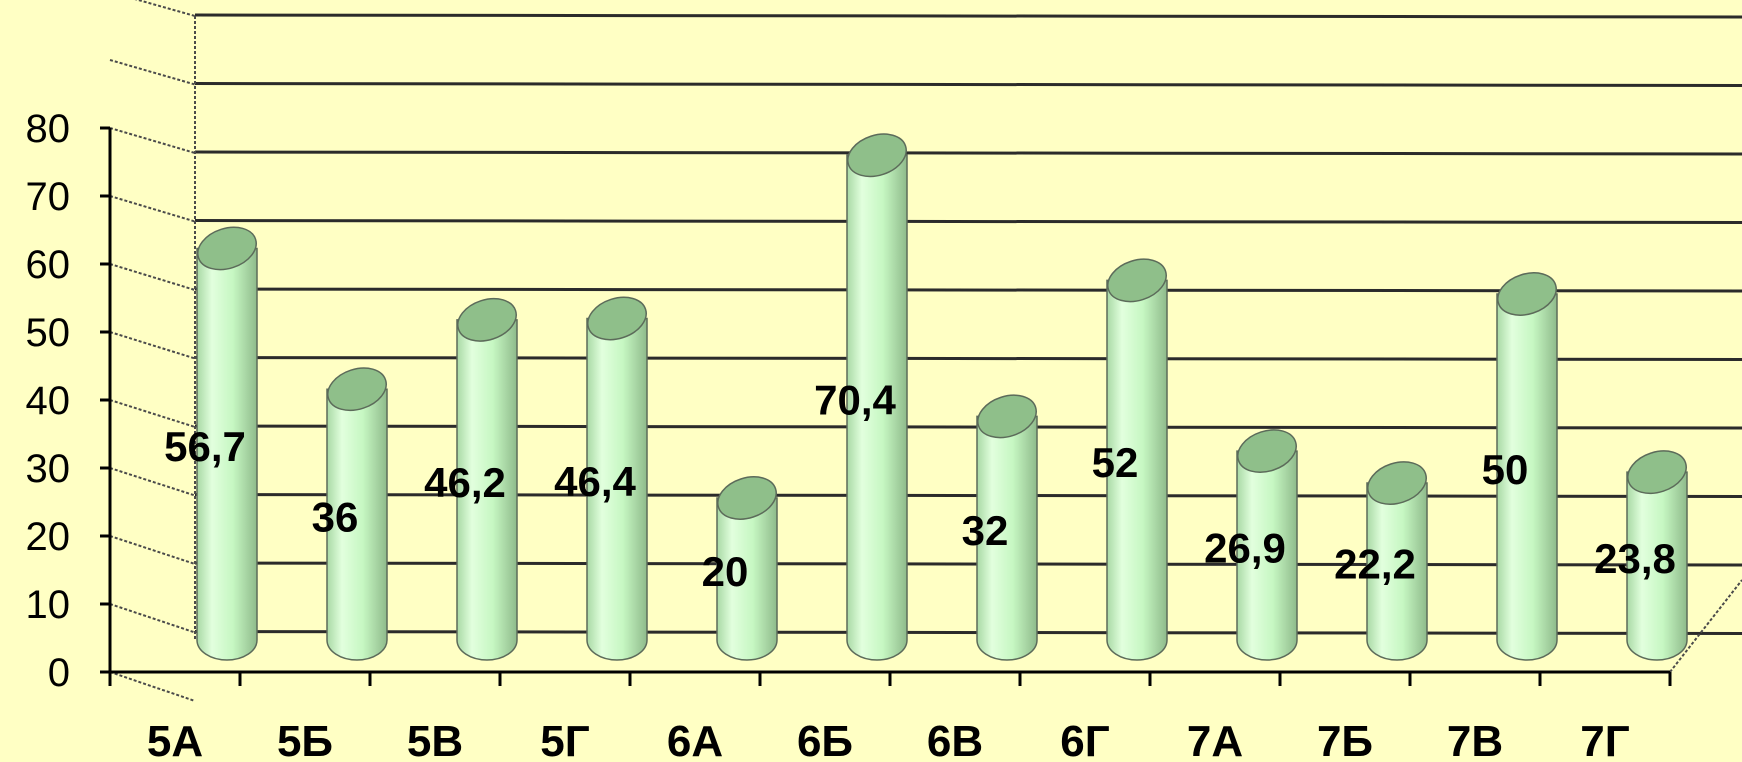 The image size is (1742, 762). I want to click on x-tick-label: 6Б, so click(825, 739).